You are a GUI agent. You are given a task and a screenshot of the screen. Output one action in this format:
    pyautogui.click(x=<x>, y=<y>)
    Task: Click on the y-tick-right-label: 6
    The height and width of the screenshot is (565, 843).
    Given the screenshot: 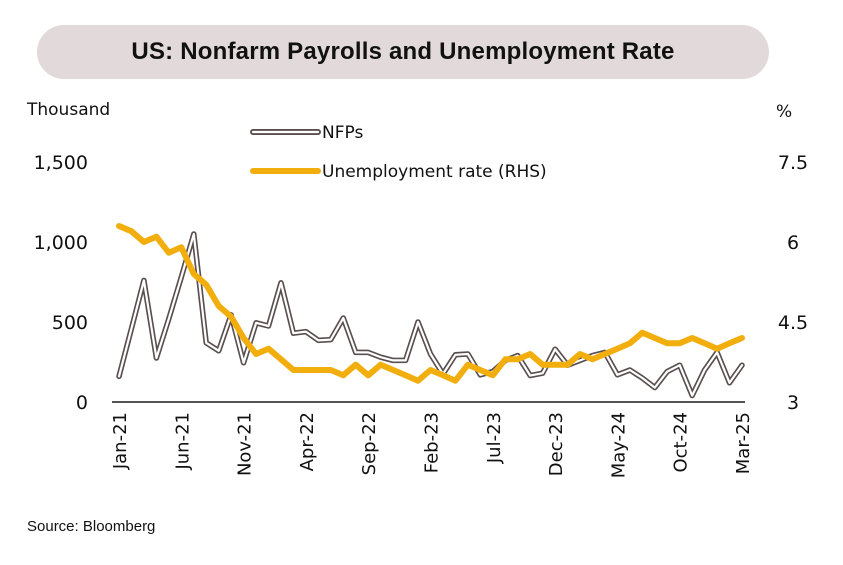 What is the action you would take?
    pyautogui.click(x=793, y=243)
    